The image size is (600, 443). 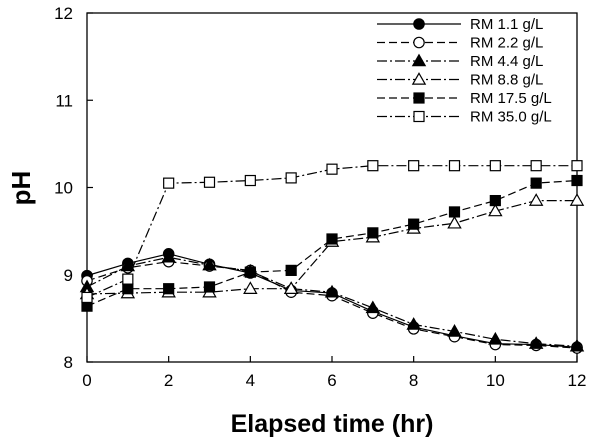 What do you see at coordinates (86, 380) in the screenshot?
I see `x-tick-label: 0` at bounding box center [86, 380].